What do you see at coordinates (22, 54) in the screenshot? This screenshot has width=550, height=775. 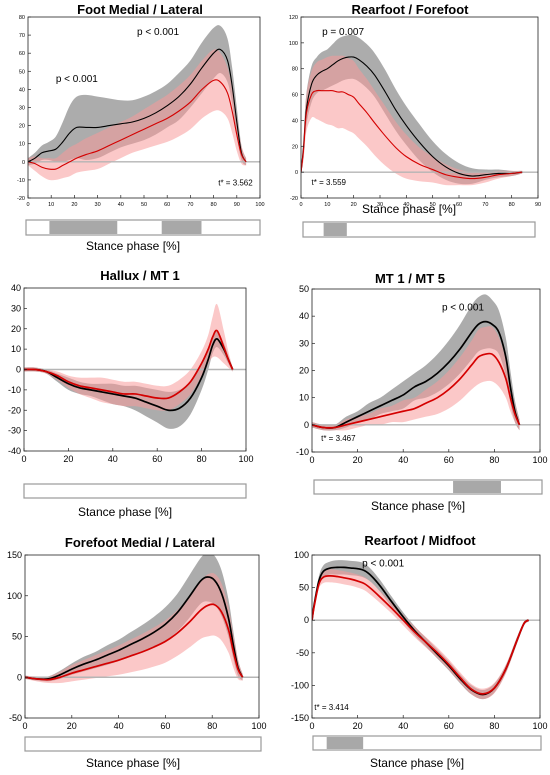 I see `y-tick-label: 60` at bounding box center [22, 54].